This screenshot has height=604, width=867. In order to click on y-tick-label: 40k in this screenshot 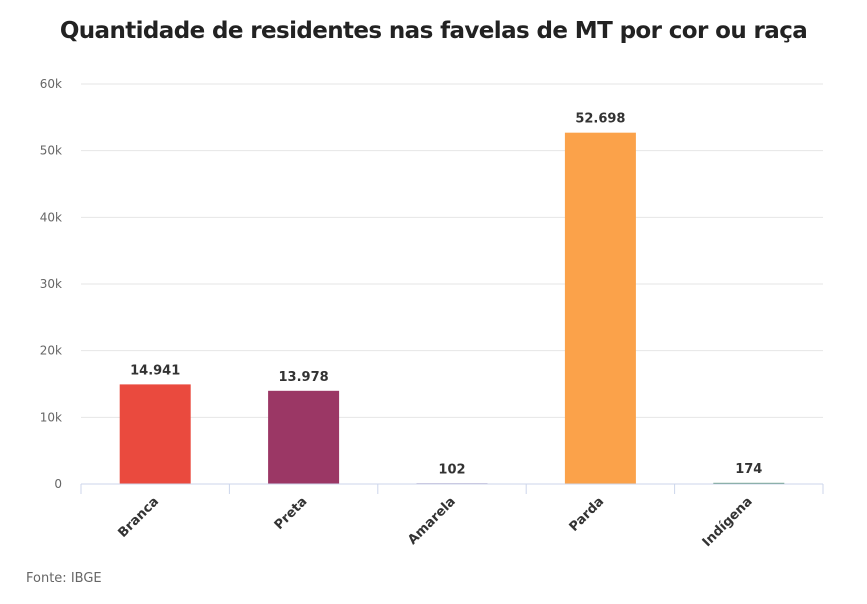, I will do `click(51, 217)`.